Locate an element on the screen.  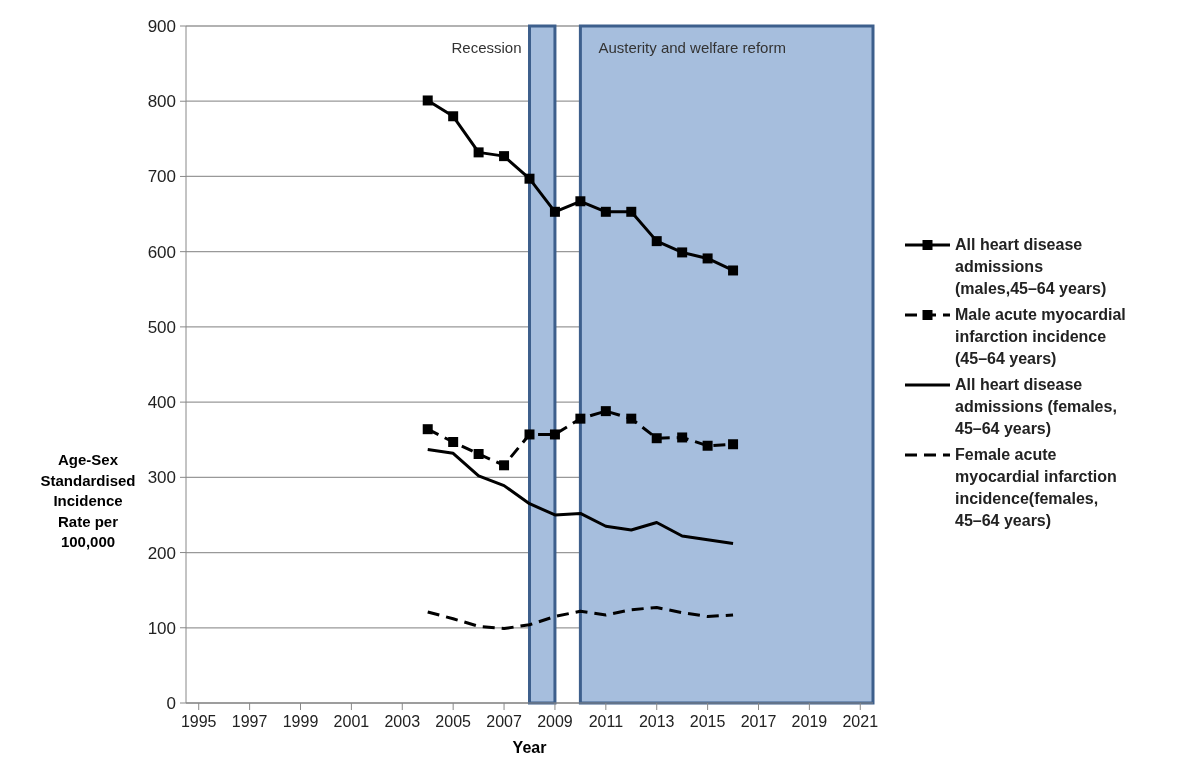
x-tick-label: 2015 is located at coordinates (707, 721).